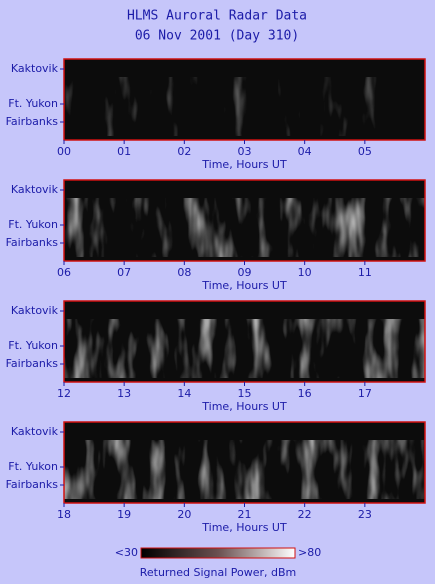 This screenshot has width=435, height=584. What do you see at coordinates (126, 552) in the screenshot?
I see `colorbar-tick-label: <30` at bounding box center [126, 552].